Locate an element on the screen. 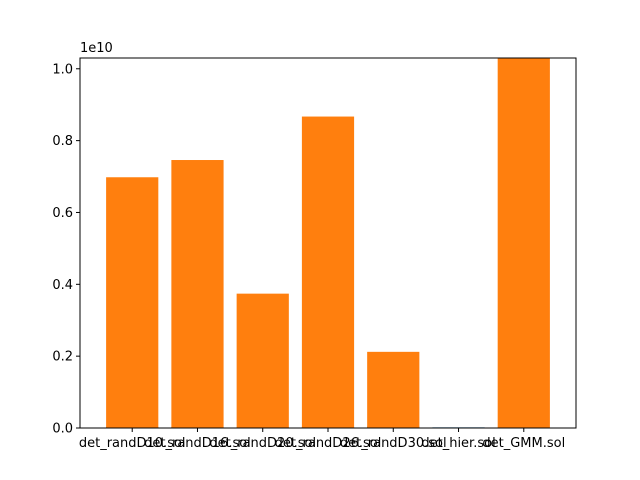 Image resolution: width=640 pixels, height=480 pixels. x-tick-label: det_randD16.sol is located at coordinates (197, 443).